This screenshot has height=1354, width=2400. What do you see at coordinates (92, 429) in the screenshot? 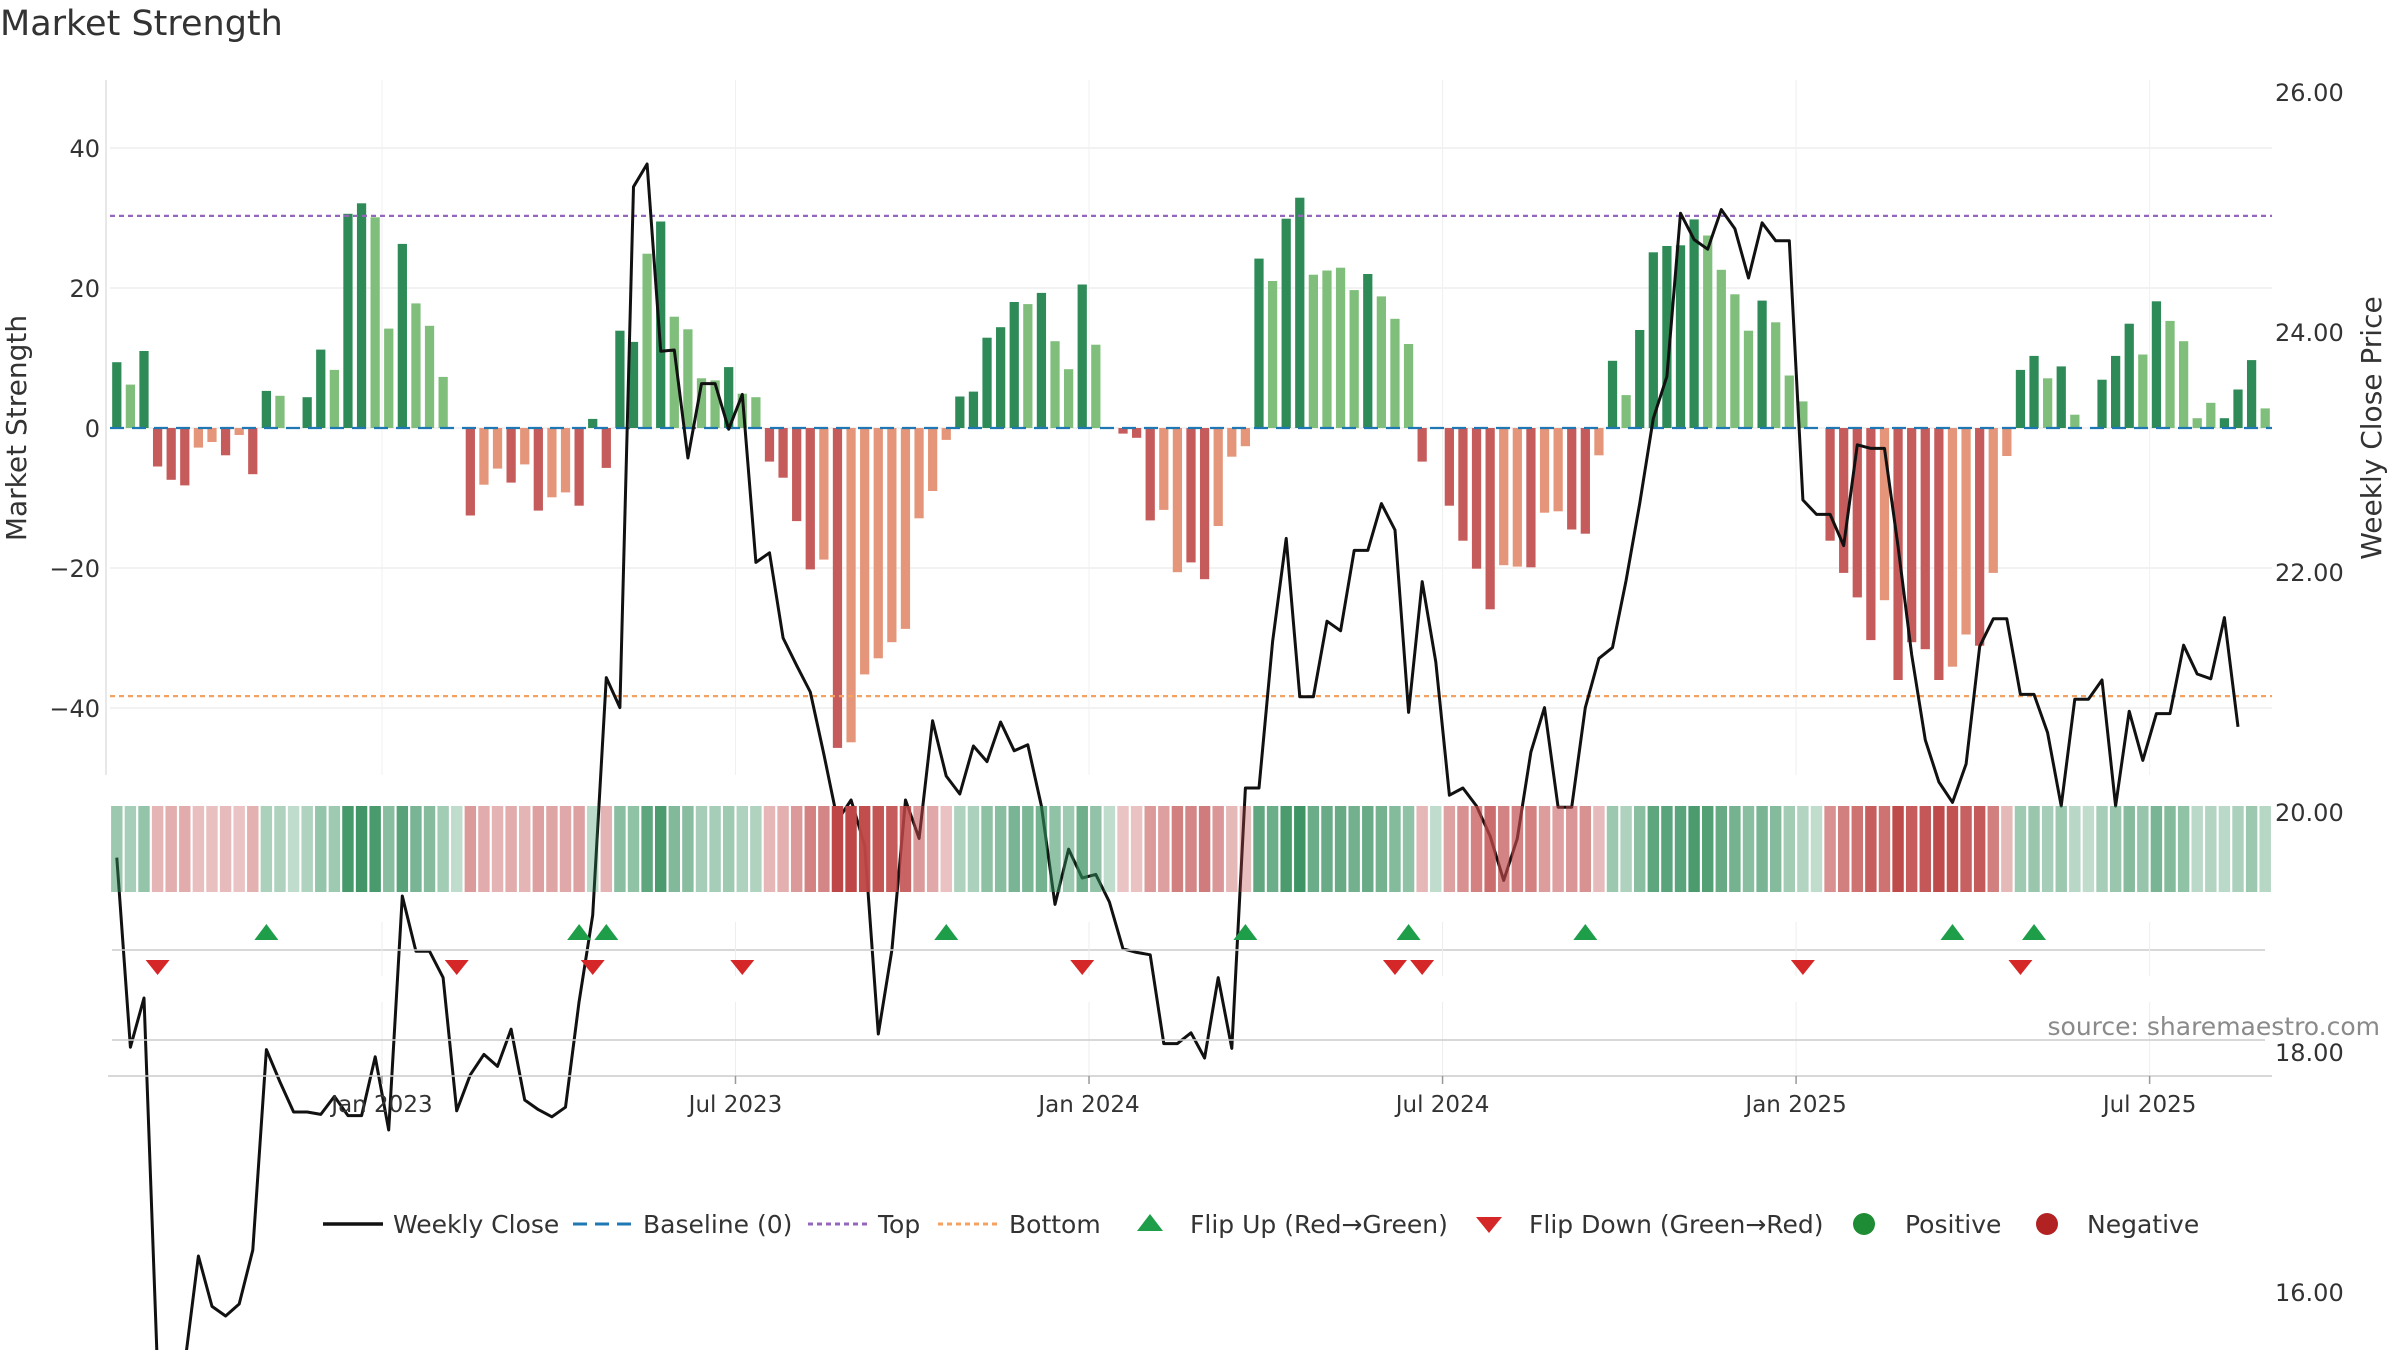
I see `y-tick-label: 0` at bounding box center [92, 429].